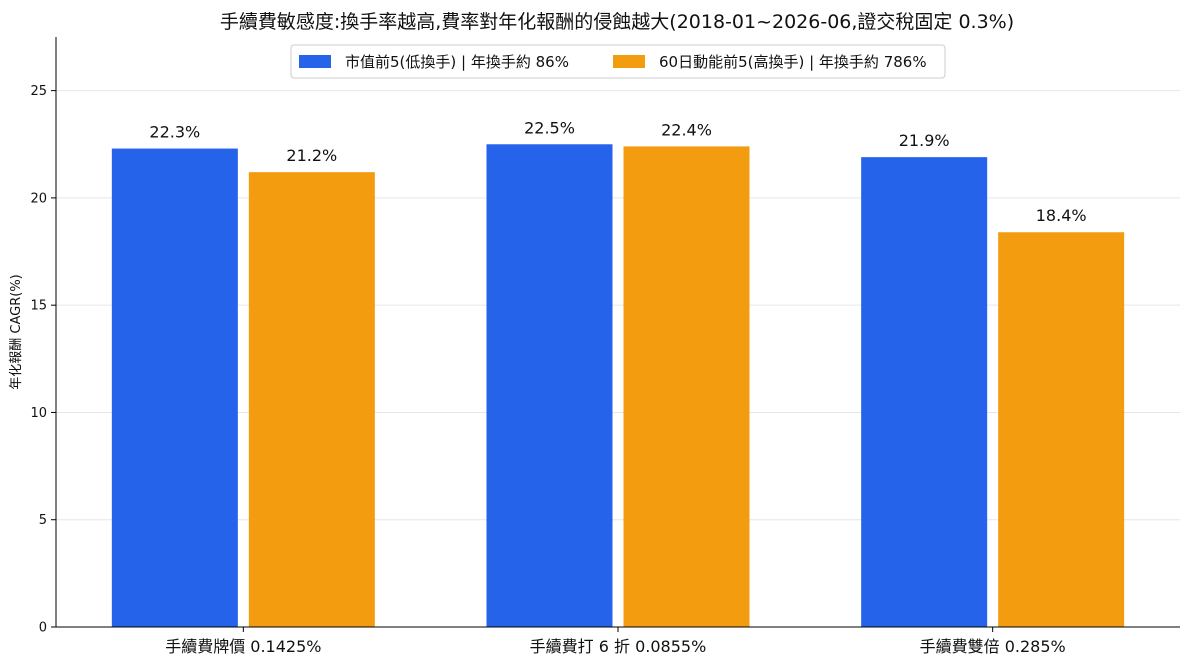 The width and height of the screenshot is (1189, 669). Describe the element at coordinates (618, 646) in the screenshot. I see `x-tick-label: 手續費打 6 折 0.0855%` at that location.